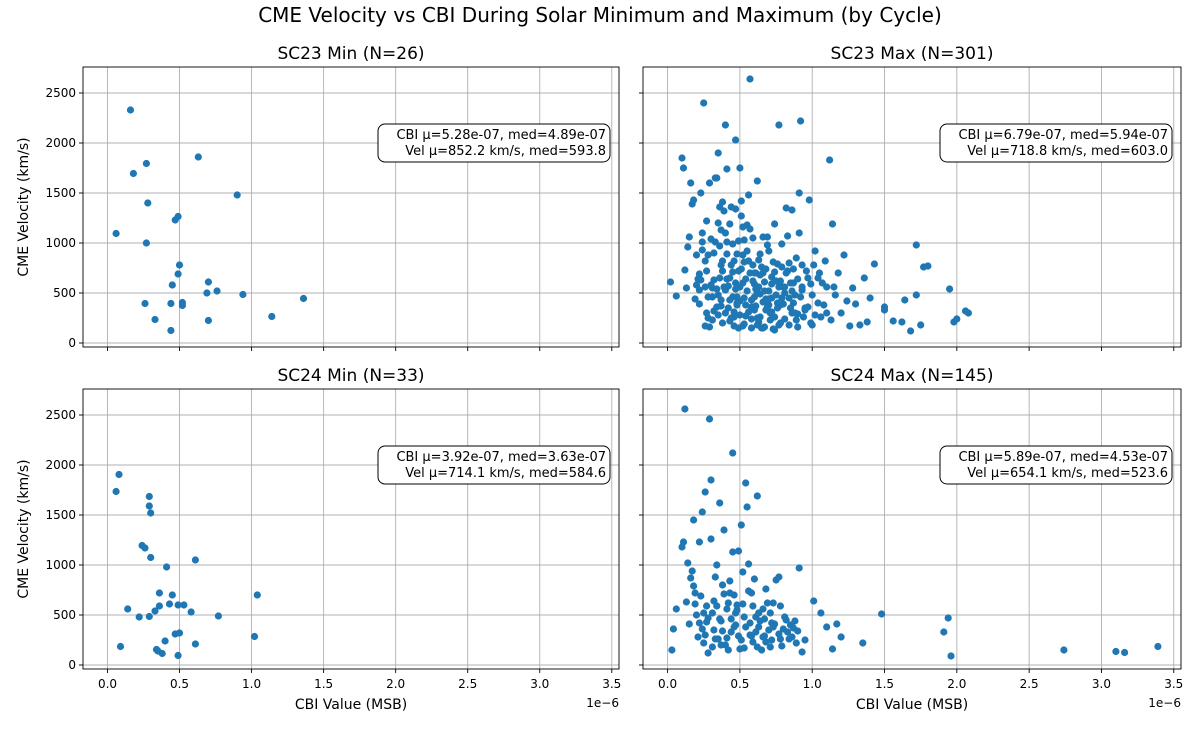 This screenshot has height=729, width=1200. What do you see at coordinates (912, 54) in the screenshot?
I see `subplot-title: SC23 Max (N=301)` at bounding box center [912, 54].